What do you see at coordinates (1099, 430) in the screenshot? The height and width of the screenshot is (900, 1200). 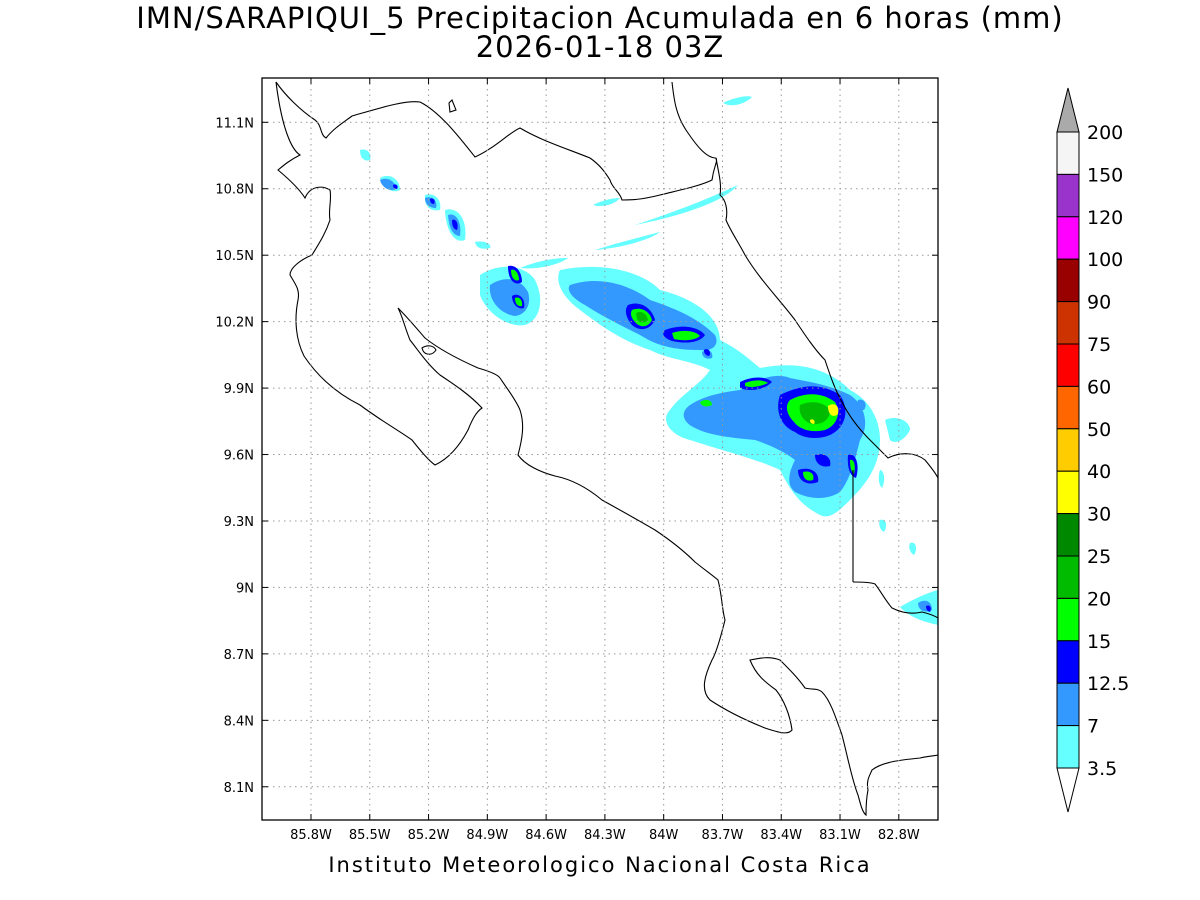 I see `colorbar-level-label: 50` at bounding box center [1099, 430].